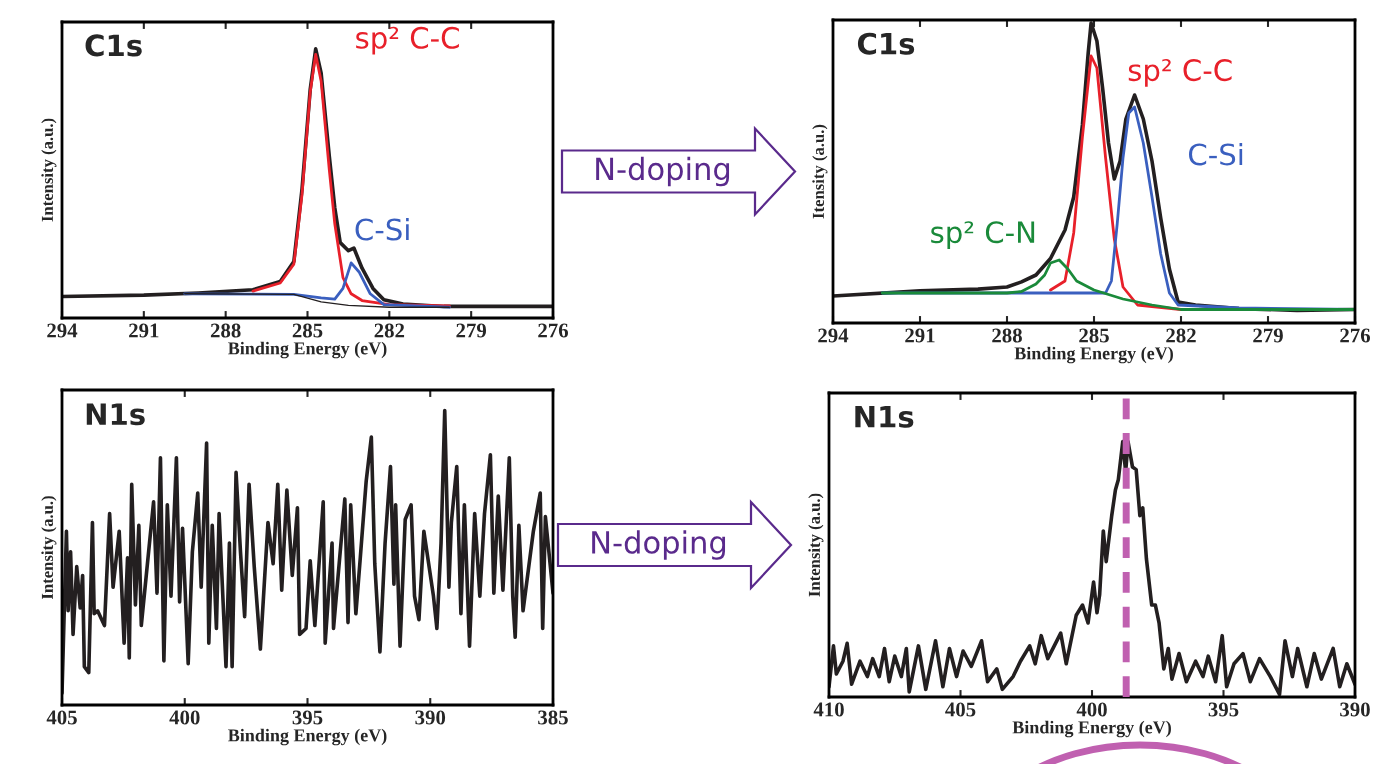  I want to click on y-axis-title: Itensity (a.u.), so click(820, 171).